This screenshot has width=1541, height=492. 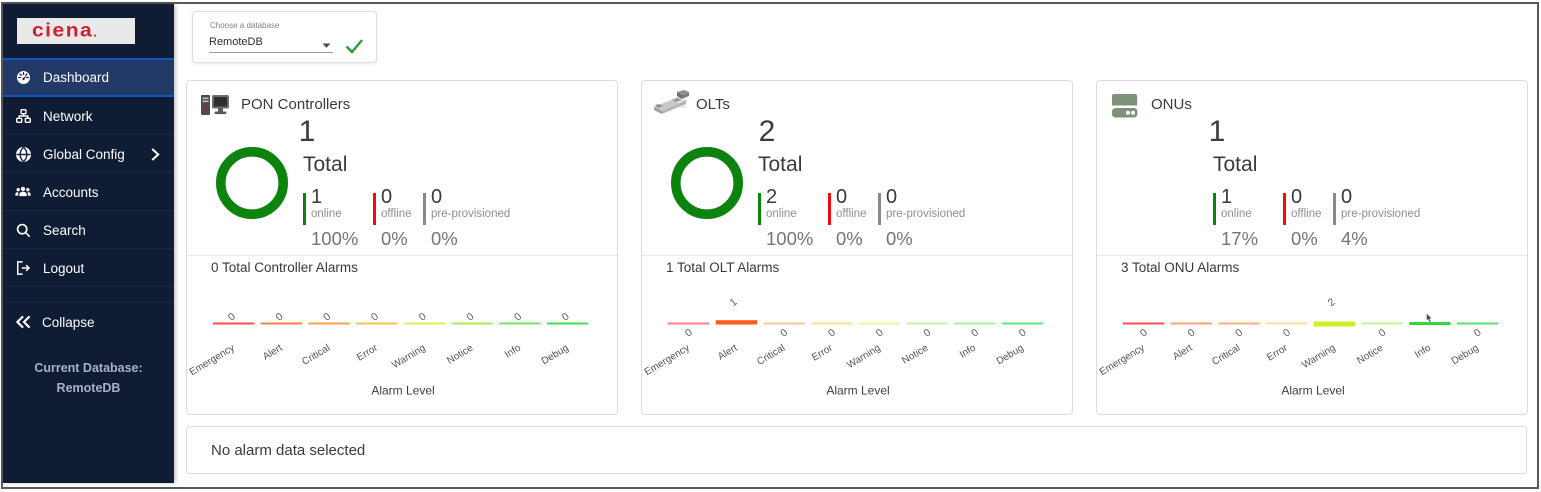 What do you see at coordinates (734, 302) in the screenshot?
I see `svg-text: 1` at bounding box center [734, 302].